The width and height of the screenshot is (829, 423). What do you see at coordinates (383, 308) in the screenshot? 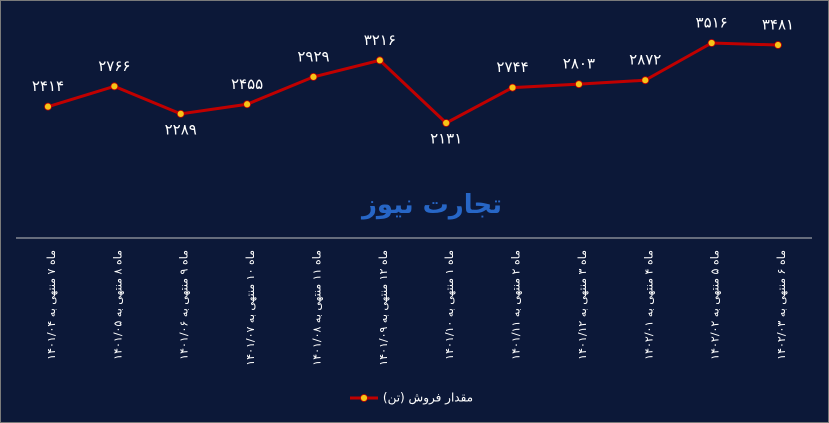
I see `x-tick-label: ماه ۱۲ منتهی به ۱۴۰۱/۰۹` at bounding box center [383, 308].